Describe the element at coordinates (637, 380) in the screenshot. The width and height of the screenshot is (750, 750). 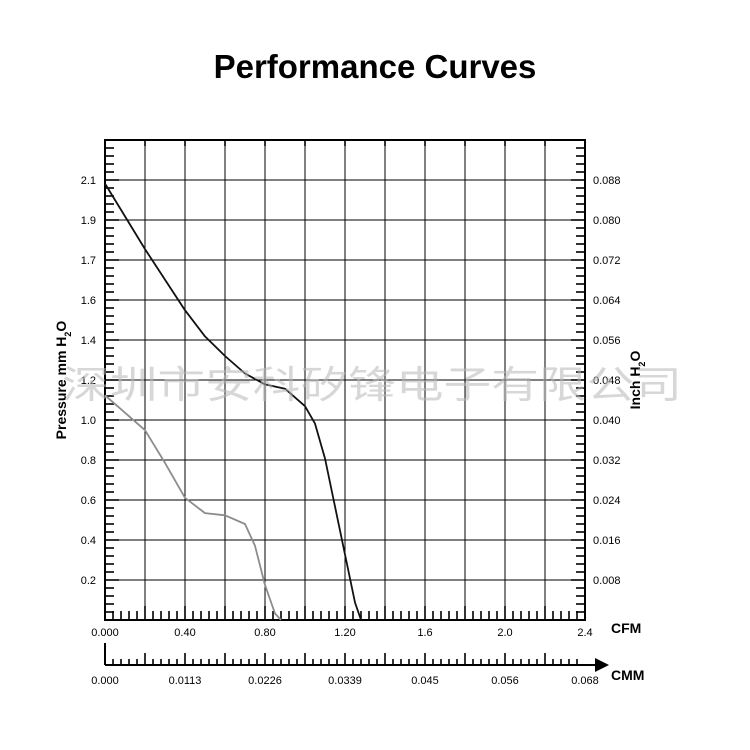
I see `right-axis-title: Inch H2O` at that location.